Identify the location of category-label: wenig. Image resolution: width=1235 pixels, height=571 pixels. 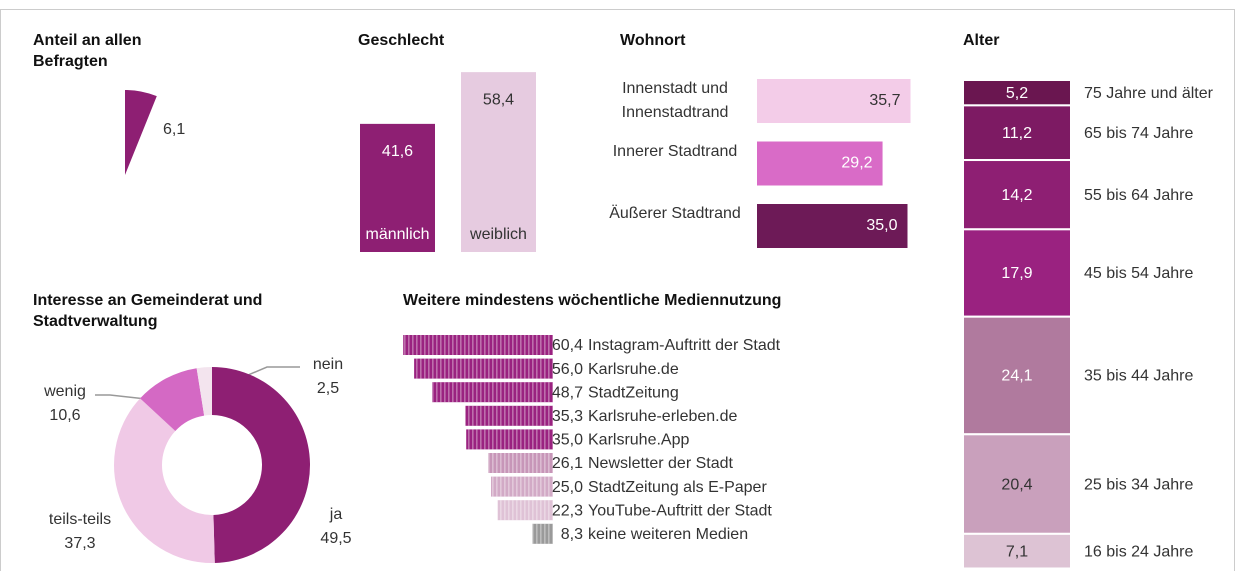
(64, 391).